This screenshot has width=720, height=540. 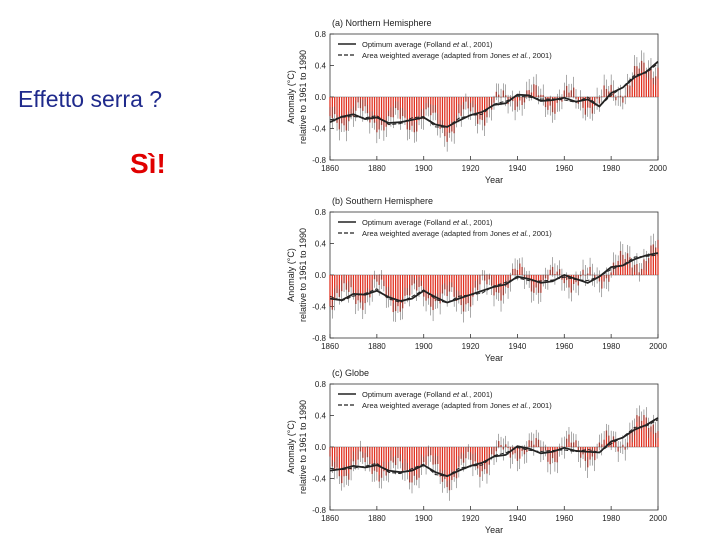 I want to click on x-tick-label: 1900, so click(x=424, y=346).